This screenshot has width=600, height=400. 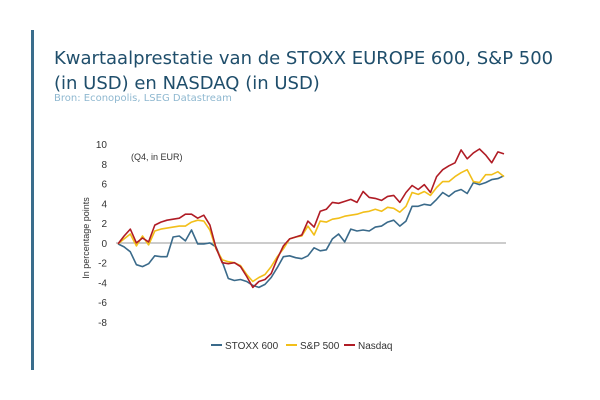 I want to click on legend-label: Nasdaq, so click(x=375, y=346).